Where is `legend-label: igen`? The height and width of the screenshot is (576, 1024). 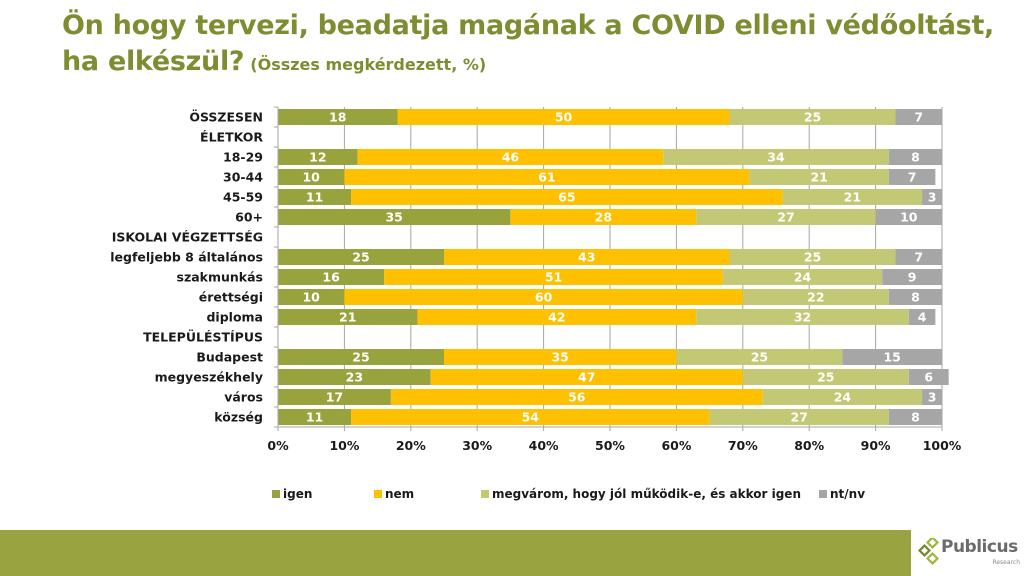
legend-label: igen is located at coordinates (298, 494).